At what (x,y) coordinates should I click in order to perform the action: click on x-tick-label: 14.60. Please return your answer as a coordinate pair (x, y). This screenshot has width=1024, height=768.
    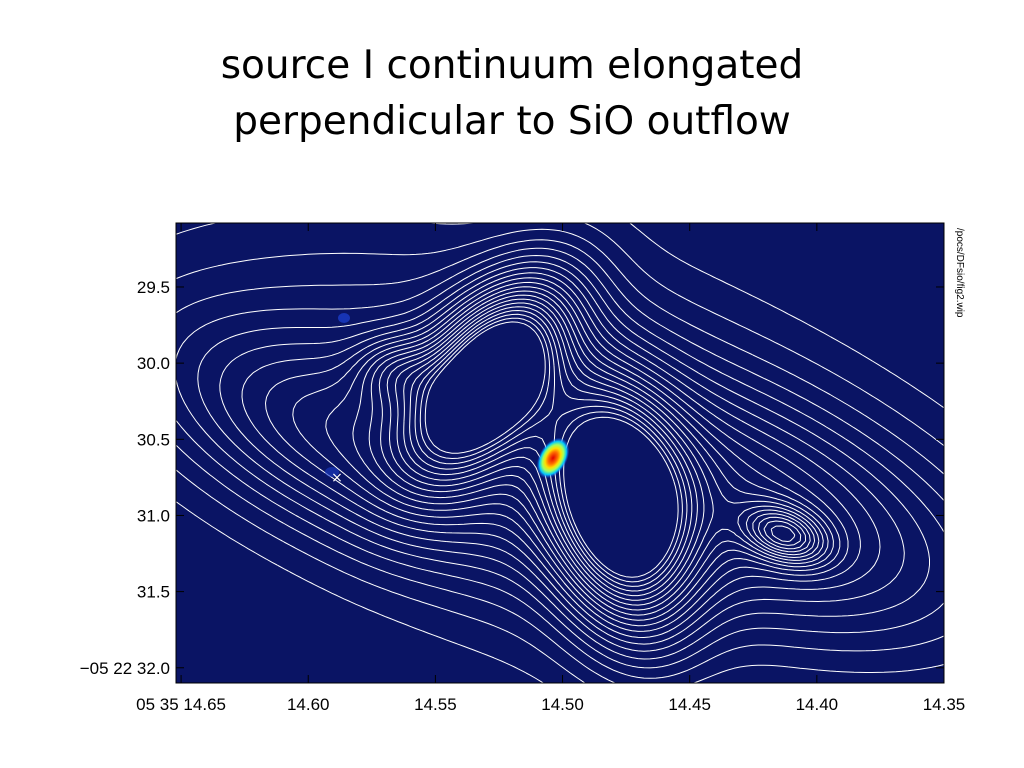
    Looking at the image, I should click on (308, 704).